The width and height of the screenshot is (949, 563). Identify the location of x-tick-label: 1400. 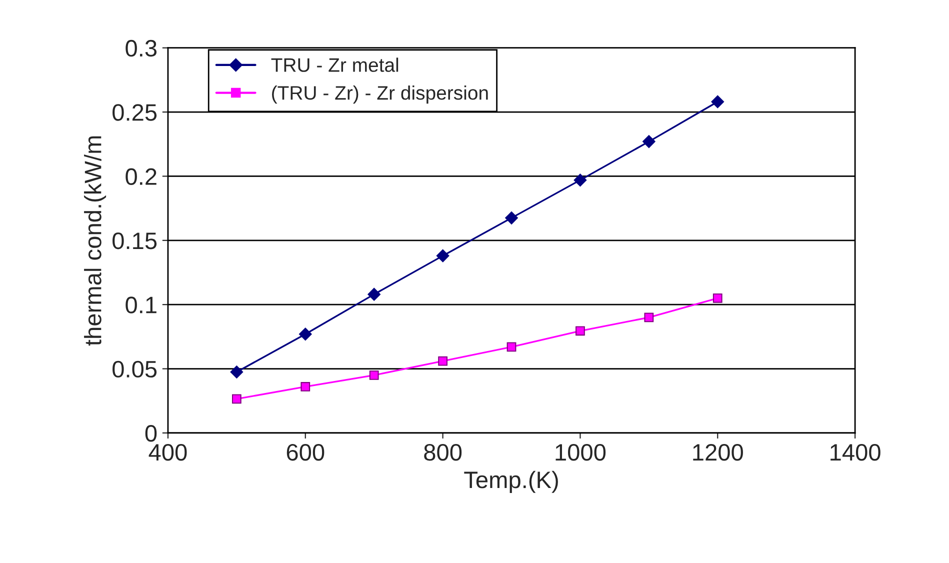
(855, 452).